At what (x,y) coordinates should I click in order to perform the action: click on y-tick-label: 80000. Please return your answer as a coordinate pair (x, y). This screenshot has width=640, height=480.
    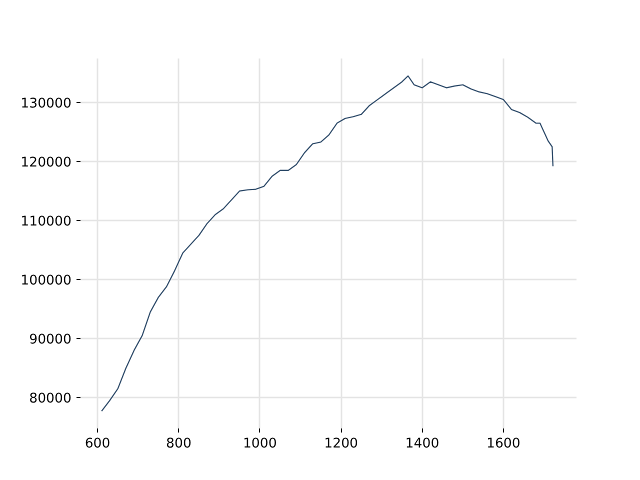
    Looking at the image, I should click on (50, 399).